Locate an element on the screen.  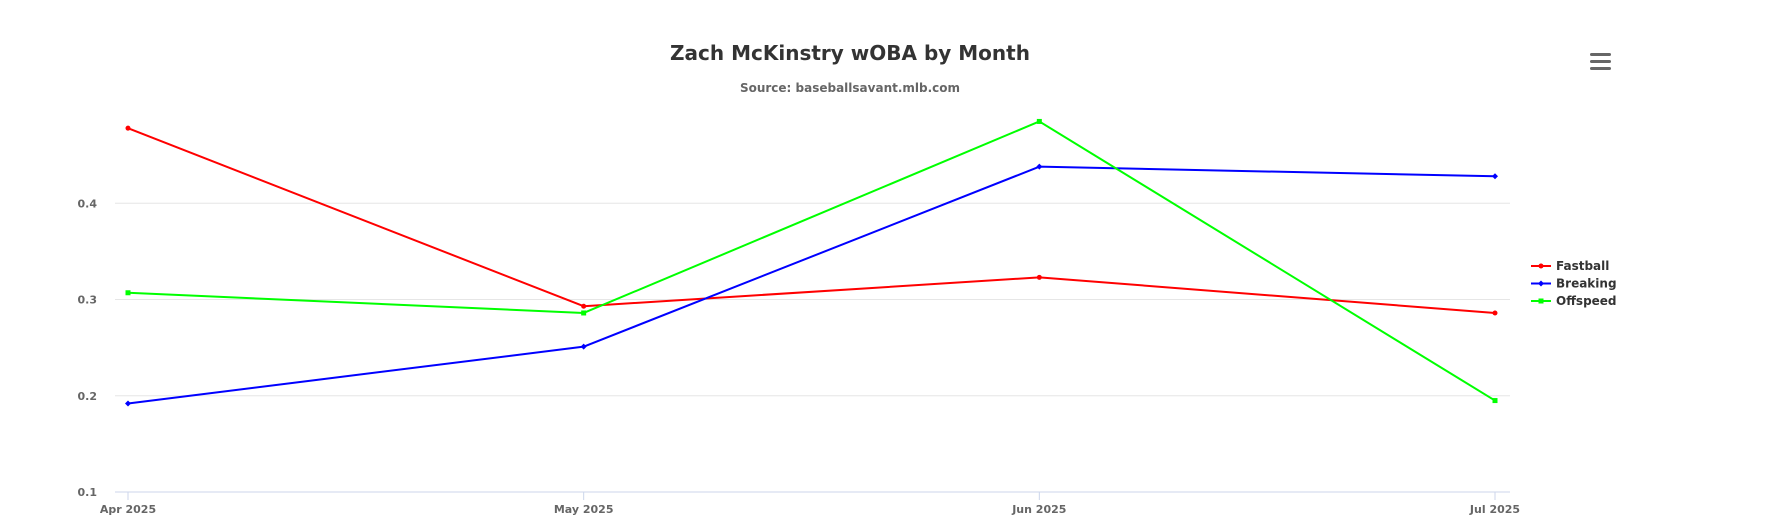
chart-subtitle: Source: baseballsavant.mlb.com is located at coordinates (850, 88).